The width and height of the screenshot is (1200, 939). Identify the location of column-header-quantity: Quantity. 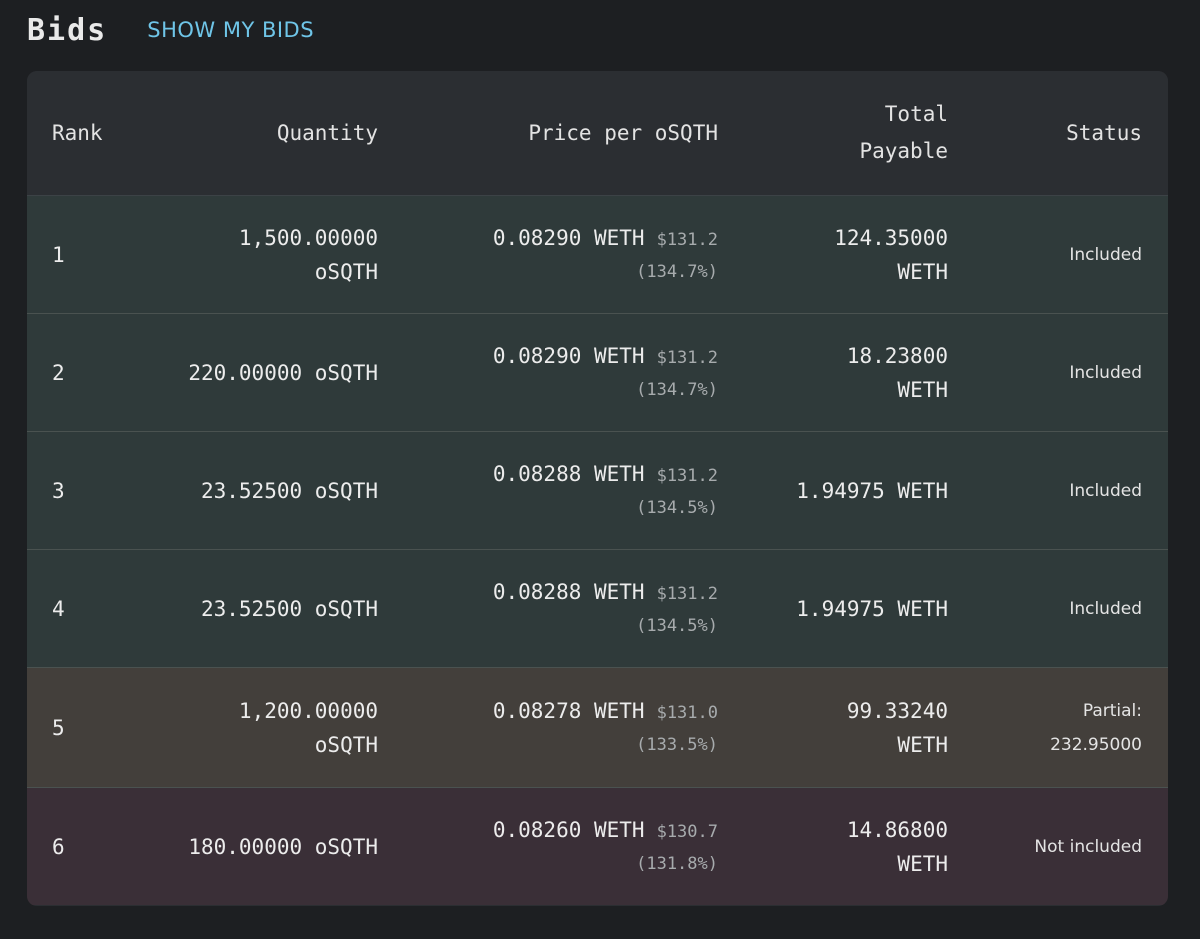
(327, 132).